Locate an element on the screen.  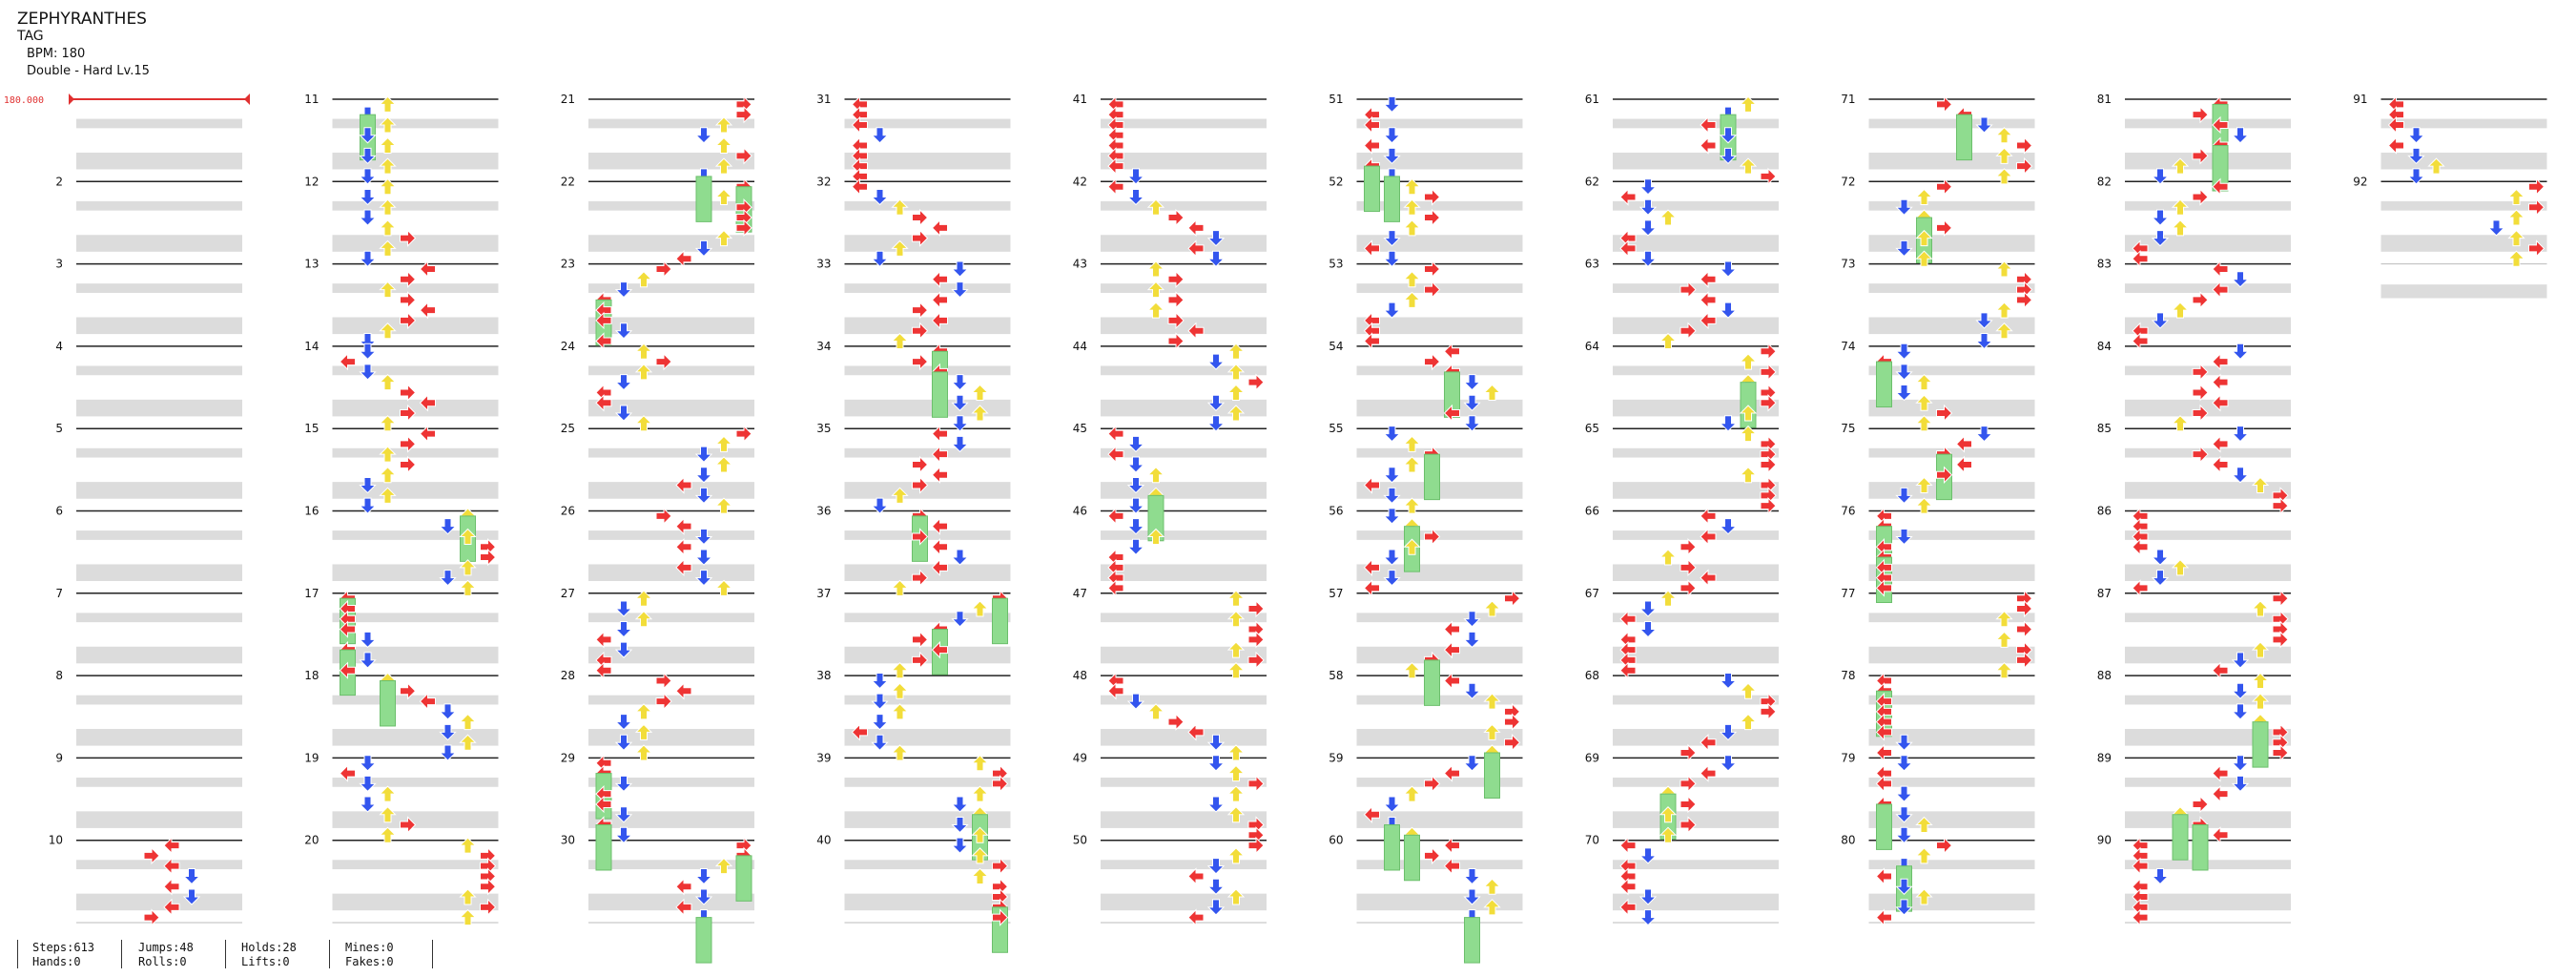
measure-number: 50 is located at coordinates (1080, 840).